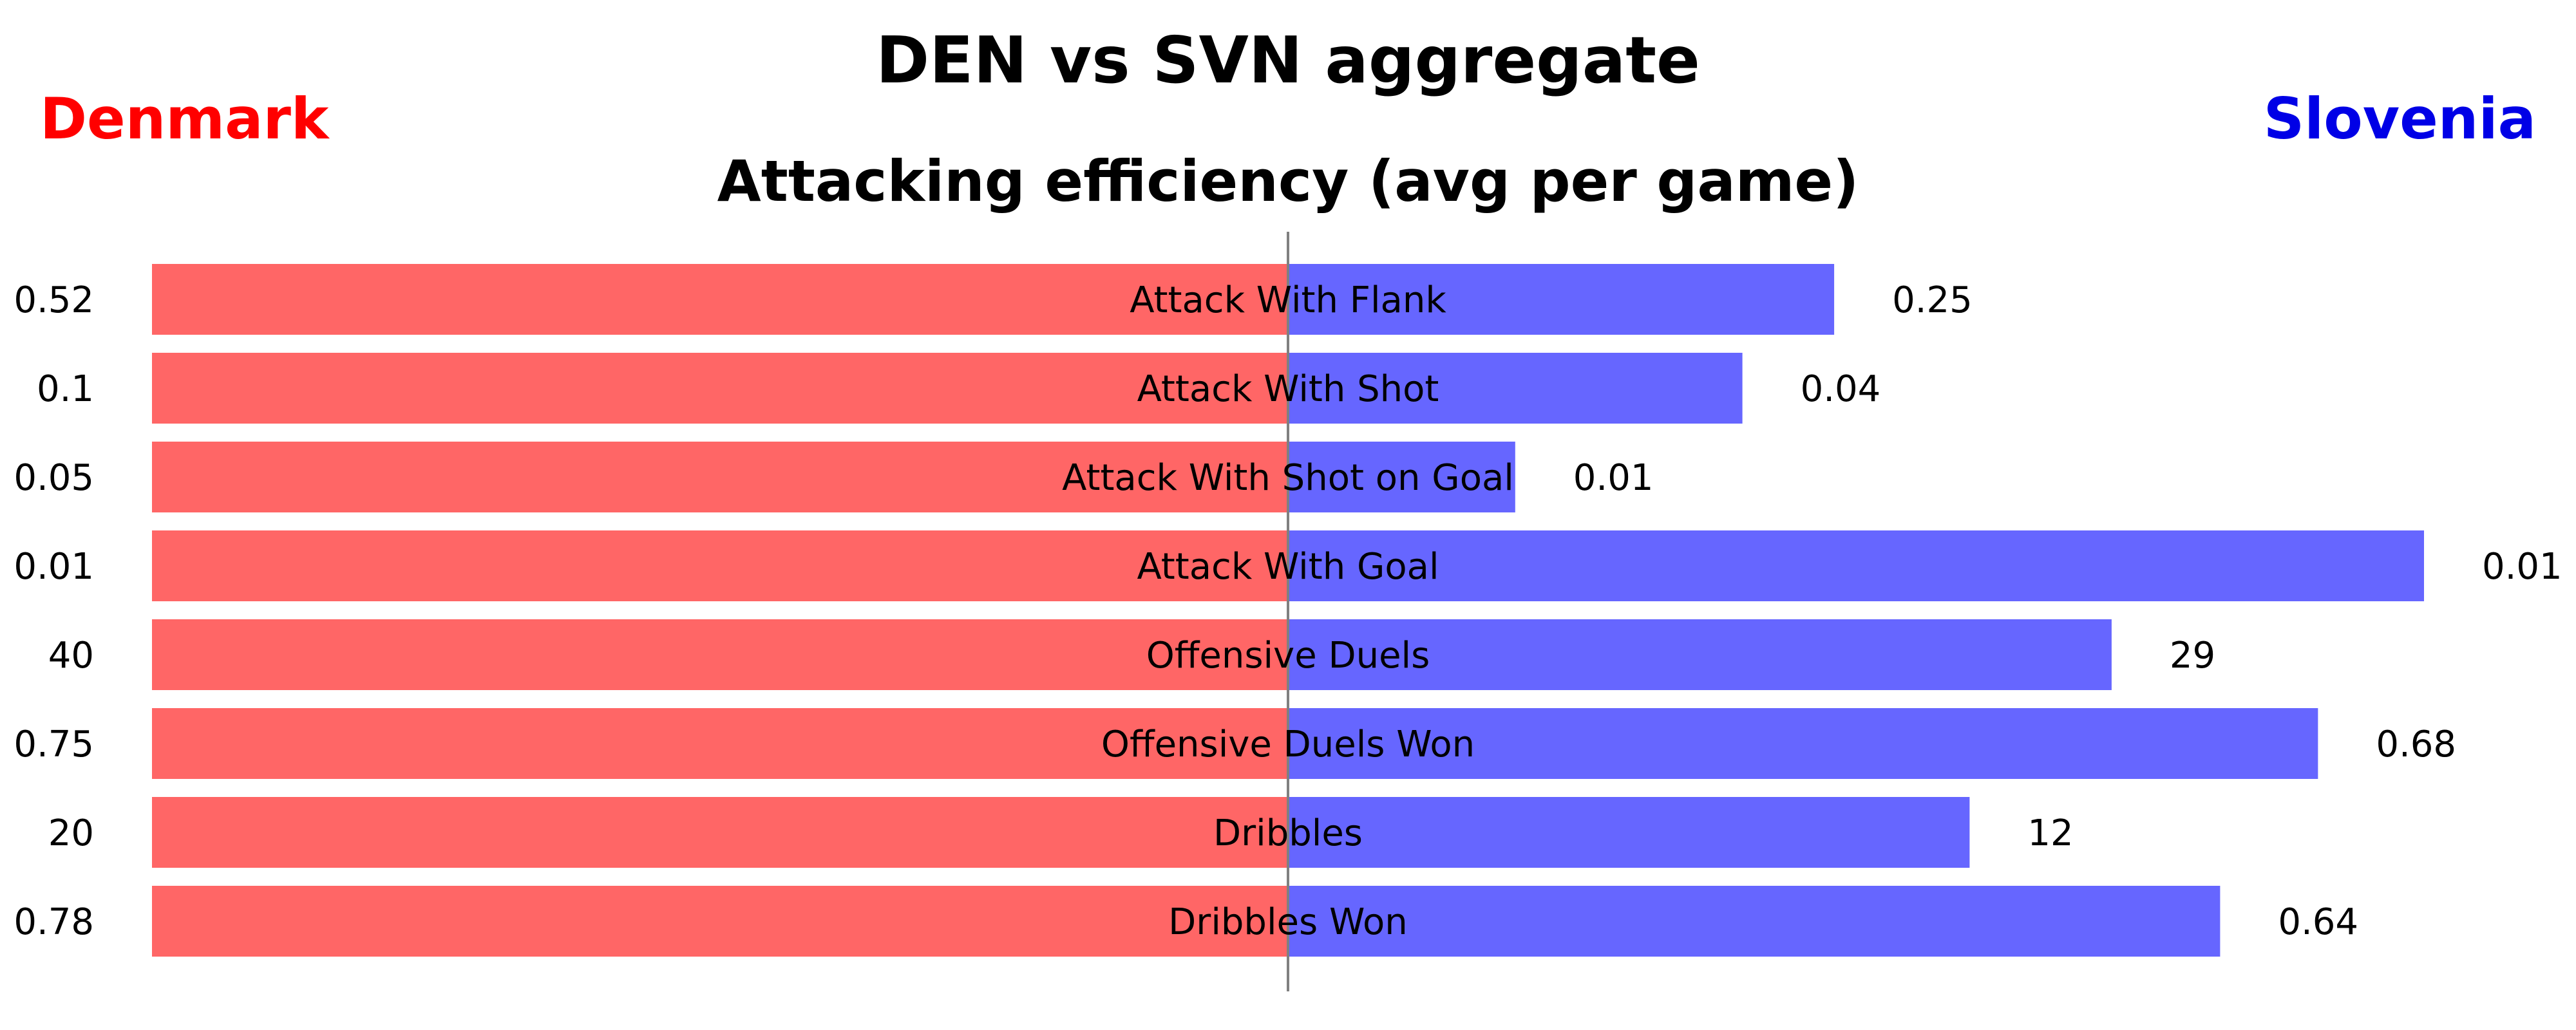  I want to click on value-label-denmark: 0.52, so click(54, 300).